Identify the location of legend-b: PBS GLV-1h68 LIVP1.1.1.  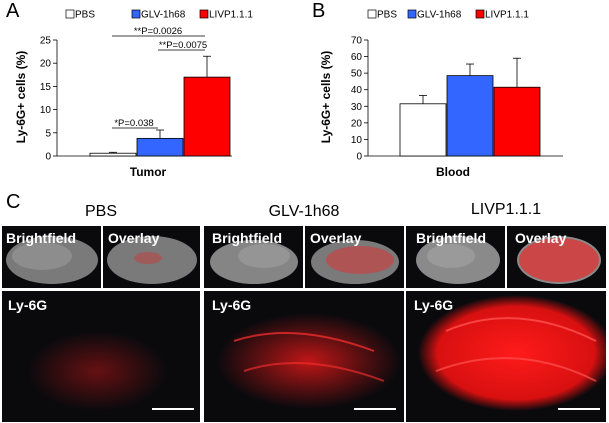
(448, 15).